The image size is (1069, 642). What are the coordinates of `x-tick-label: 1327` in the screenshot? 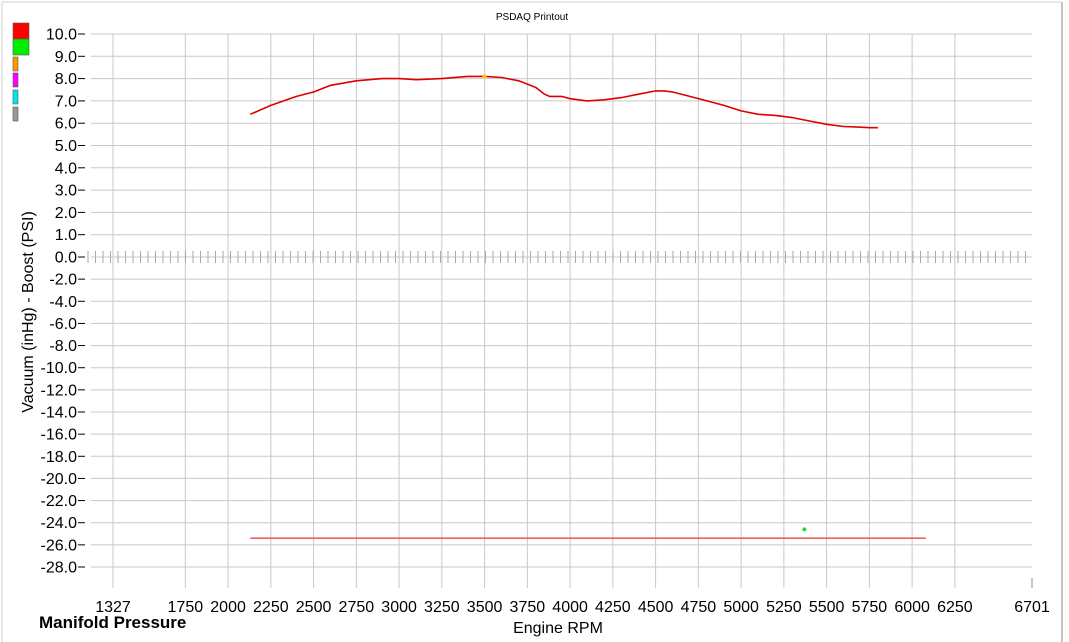 It's located at (113, 607).